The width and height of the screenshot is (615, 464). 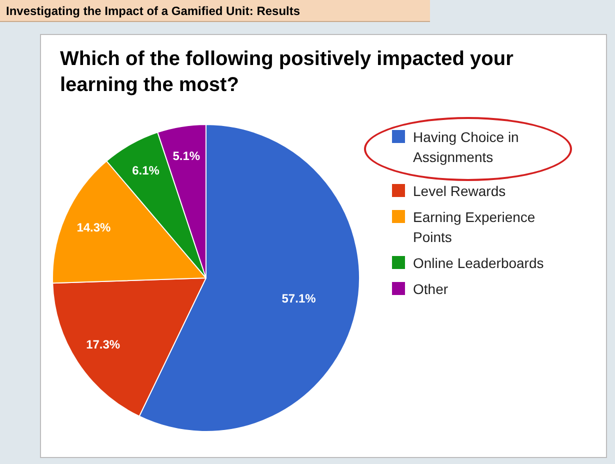 What do you see at coordinates (94, 227) in the screenshot?
I see `data-label: 14.3%` at bounding box center [94, 227].